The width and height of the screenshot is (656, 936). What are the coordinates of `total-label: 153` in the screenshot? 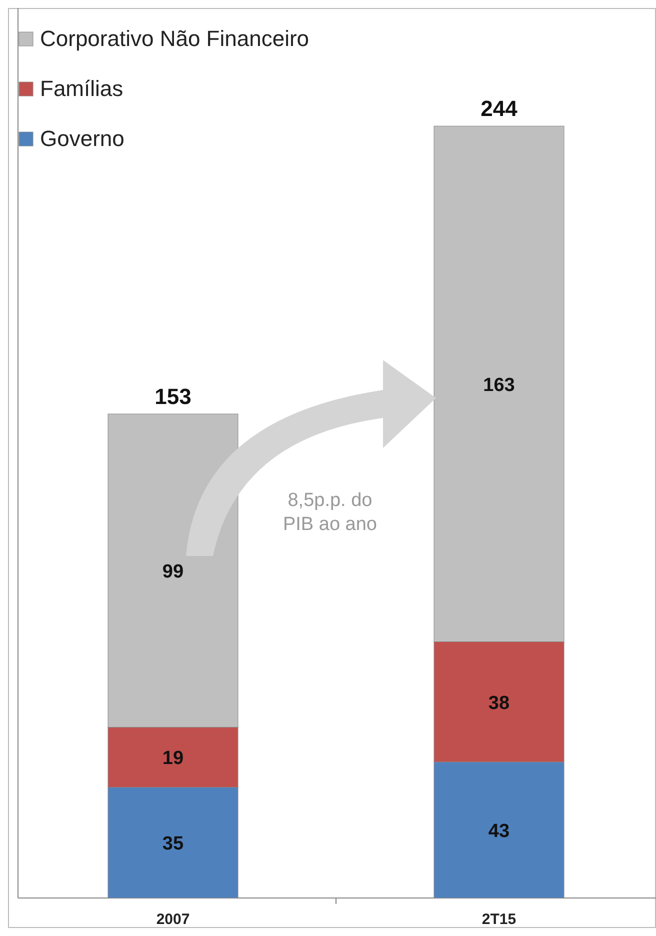 It's located at (173, 396).